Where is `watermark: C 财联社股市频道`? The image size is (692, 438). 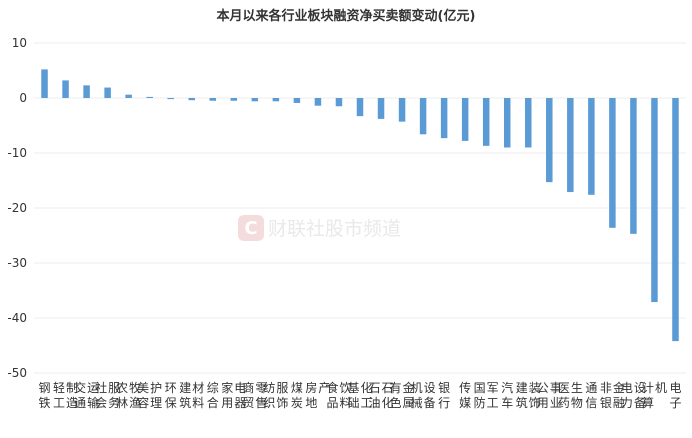 watermark: C 财联社股市频道 is located at coordinates (319, 228).